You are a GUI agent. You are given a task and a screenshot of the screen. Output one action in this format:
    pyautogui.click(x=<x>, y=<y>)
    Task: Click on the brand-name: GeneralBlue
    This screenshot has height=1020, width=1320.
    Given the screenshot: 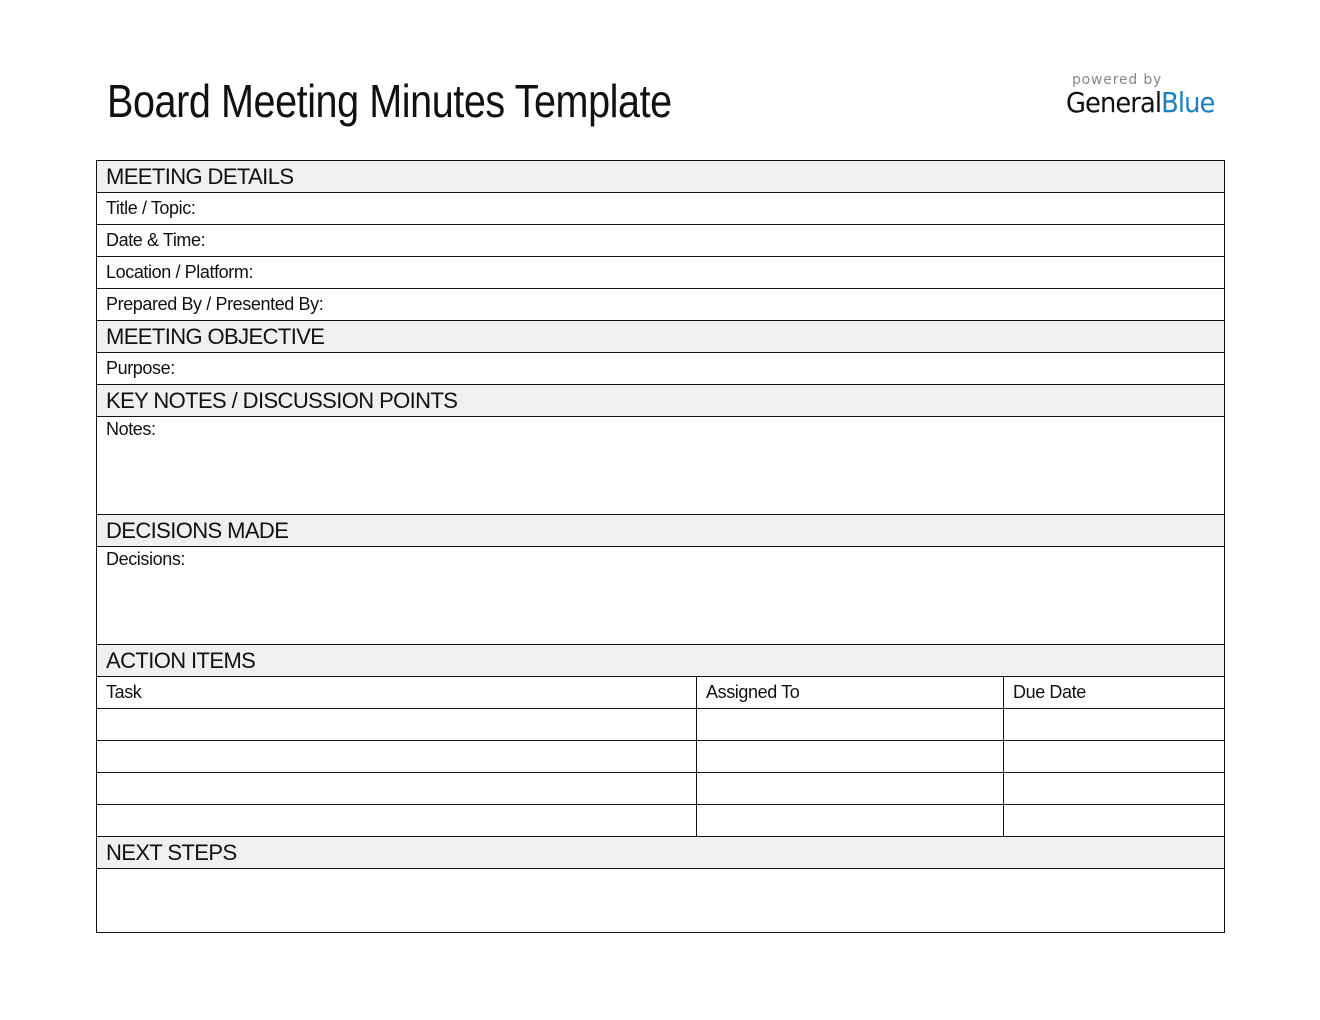 What is the action you would take?
    pyautogui.click(x=1140, y=102)
    